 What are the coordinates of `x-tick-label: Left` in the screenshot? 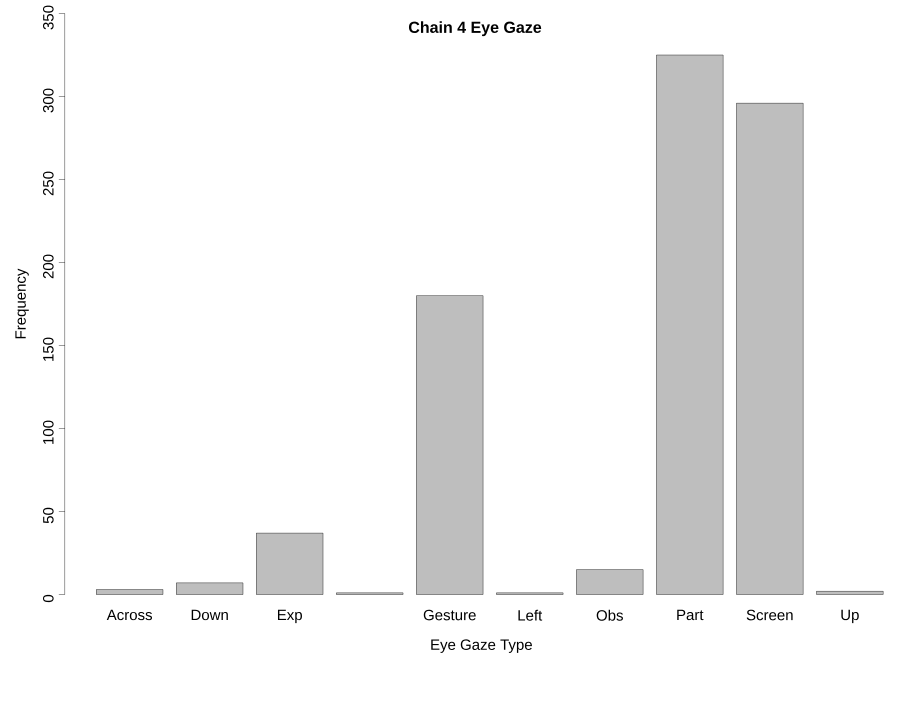 It's located at (530, 615).